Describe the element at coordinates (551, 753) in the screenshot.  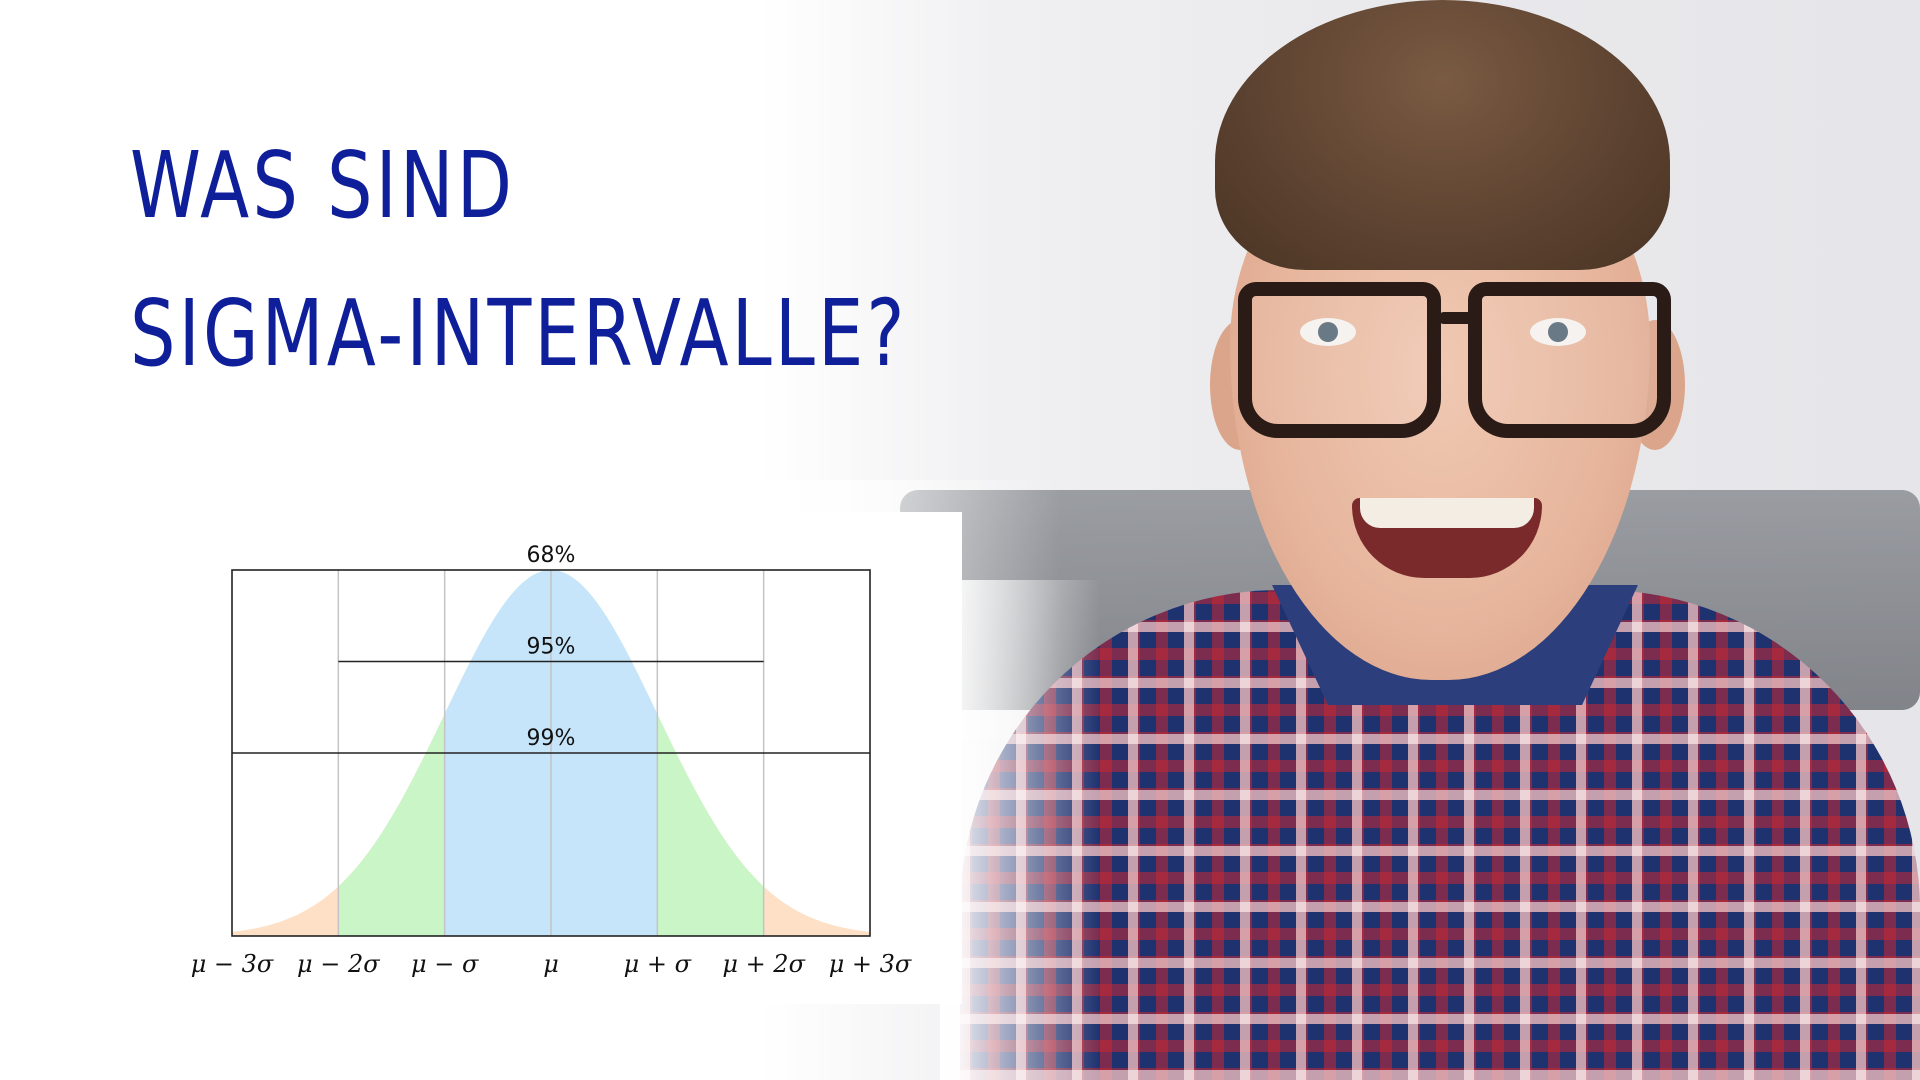
I see `plot-frame` at that location.